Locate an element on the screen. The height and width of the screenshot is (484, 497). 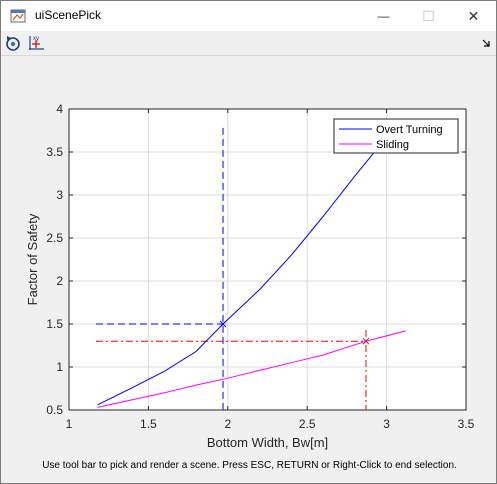
y-tick-label: 1 is located at coordinates (59, 367).